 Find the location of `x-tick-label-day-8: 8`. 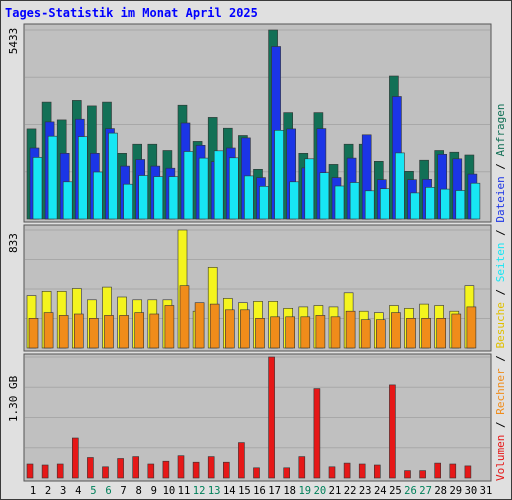

x-tick-label-day-8: 8 is located at coordinates (139, 491).